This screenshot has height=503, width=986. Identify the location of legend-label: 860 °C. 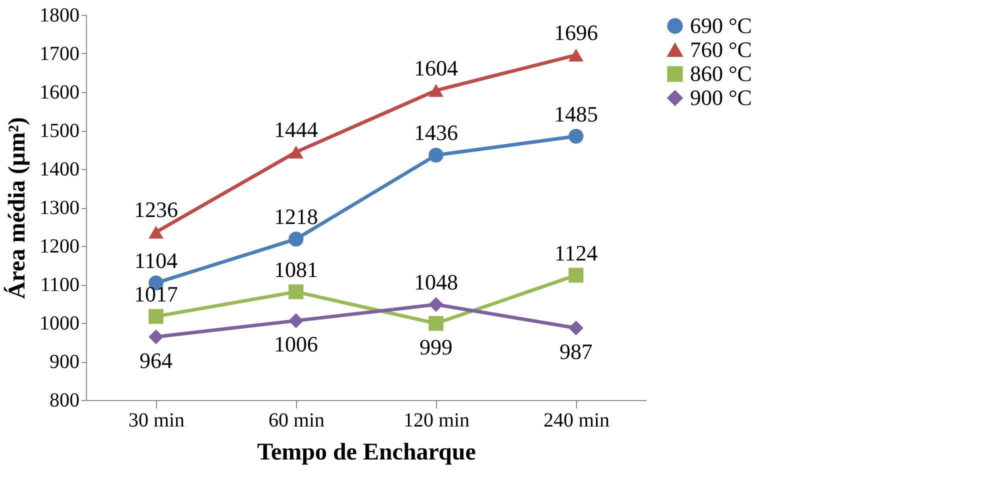
(721, 73).